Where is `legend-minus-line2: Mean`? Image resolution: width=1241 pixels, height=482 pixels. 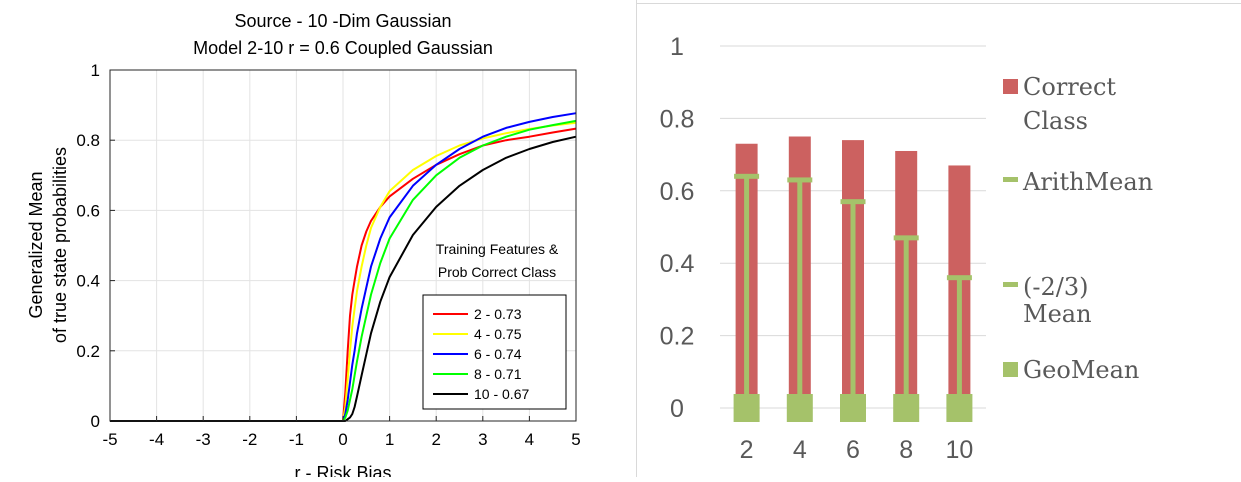
legend-minus-line2: Mean is located at coordinates (1057, 314).